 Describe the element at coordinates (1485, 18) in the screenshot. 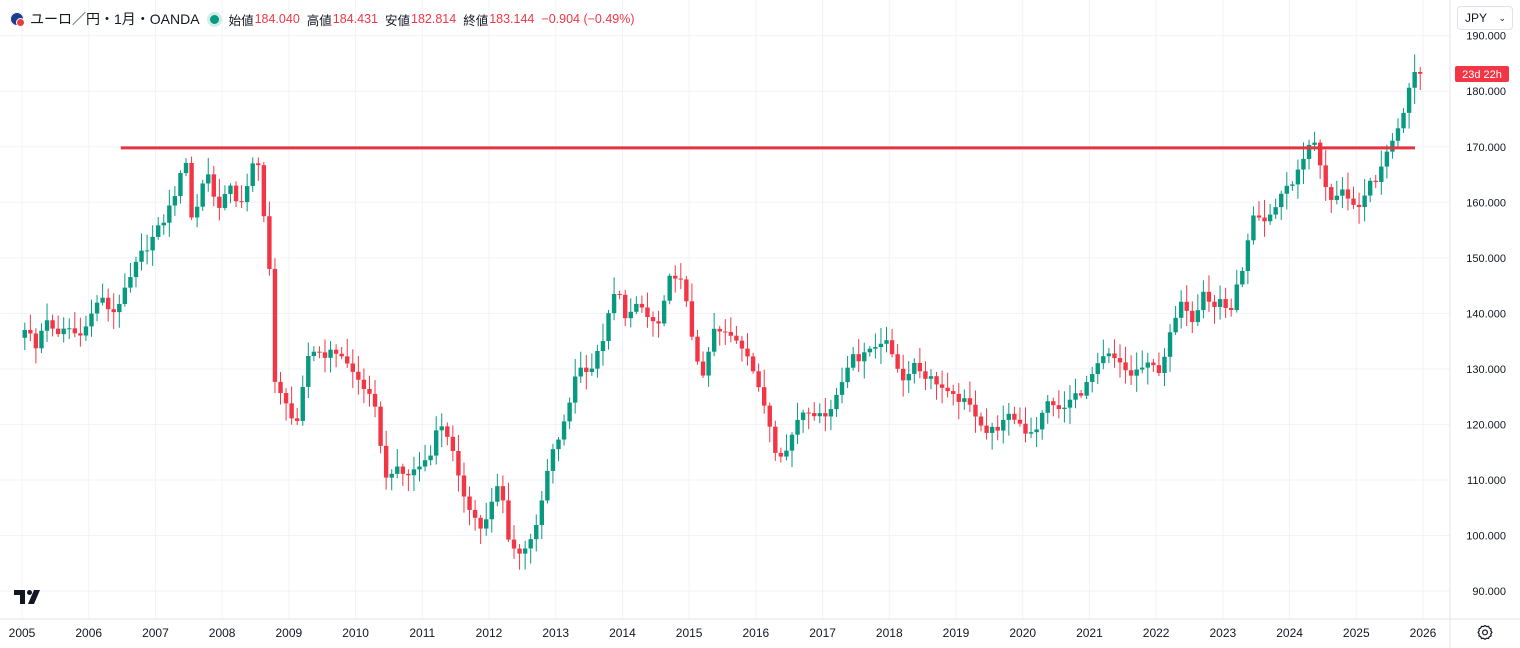

I see `currency-selector: JPY ⌄` at that location.